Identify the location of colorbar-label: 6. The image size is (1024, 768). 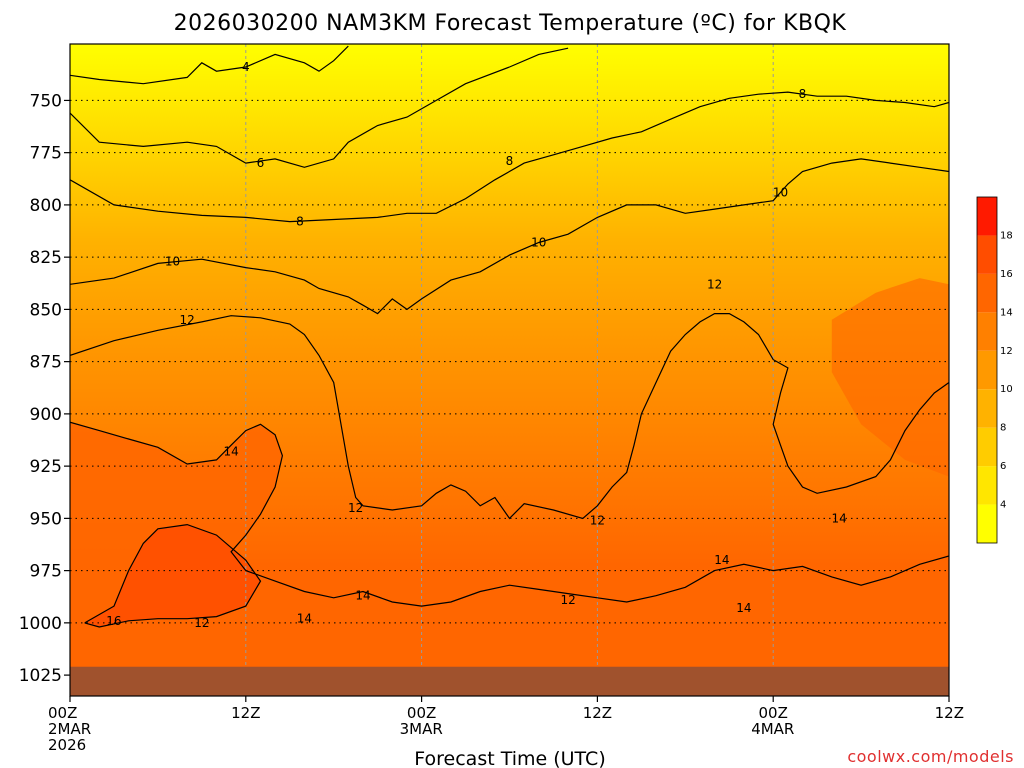
(1003, 466).